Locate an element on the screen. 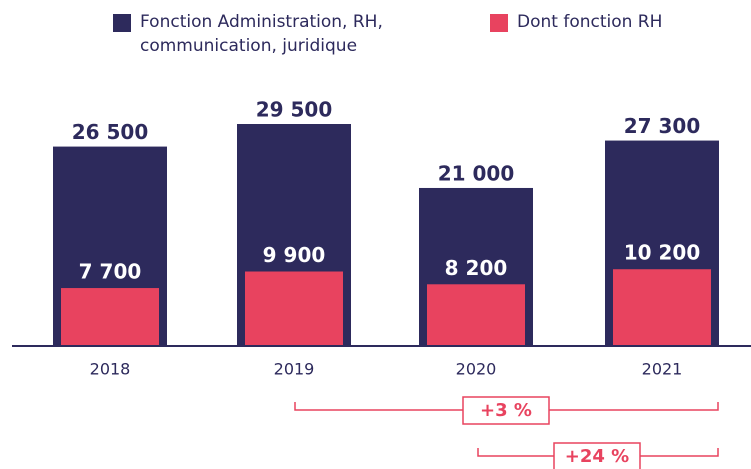 The width and height of the screenshot is (751, 469). value-label: 7 700 is located at coordinates (110, 272).